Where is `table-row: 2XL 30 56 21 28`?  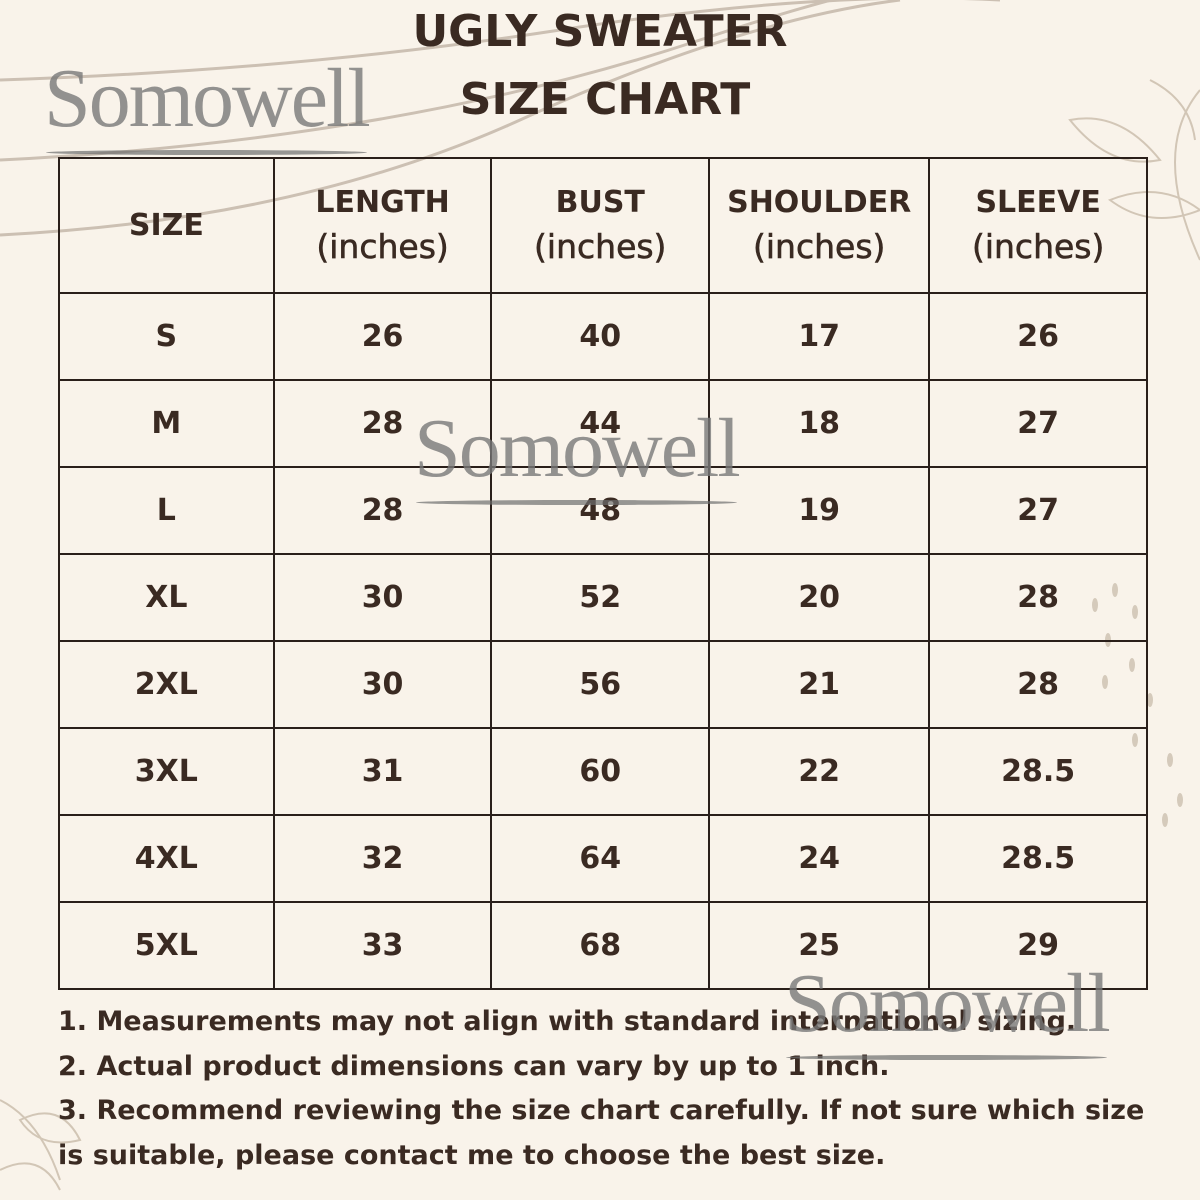 table-row: 2XL 30 56 21 28 is located at coordinates (603, 684).